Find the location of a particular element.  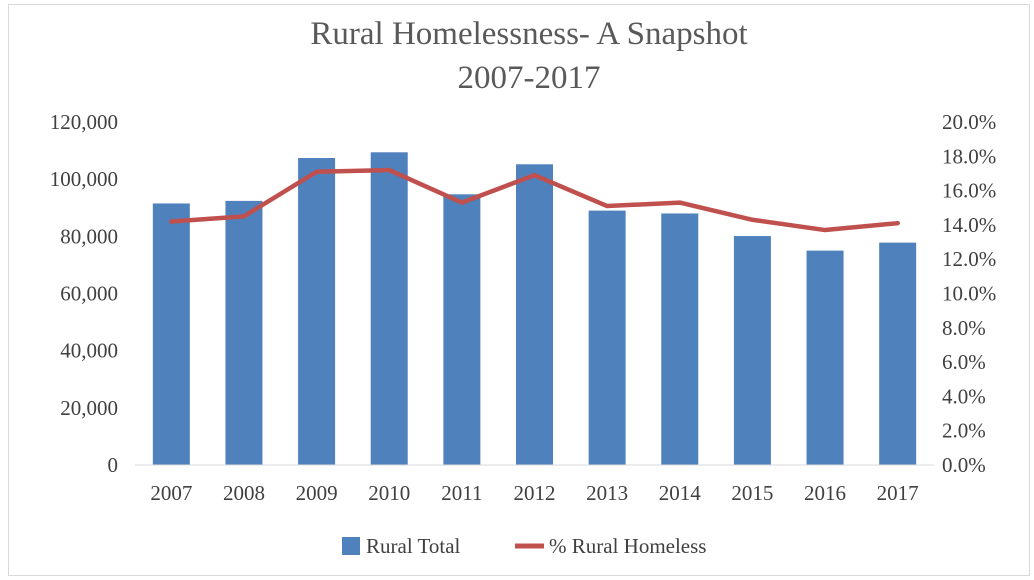

x-tick-label: 2012 is located at coordinates (535, 493).